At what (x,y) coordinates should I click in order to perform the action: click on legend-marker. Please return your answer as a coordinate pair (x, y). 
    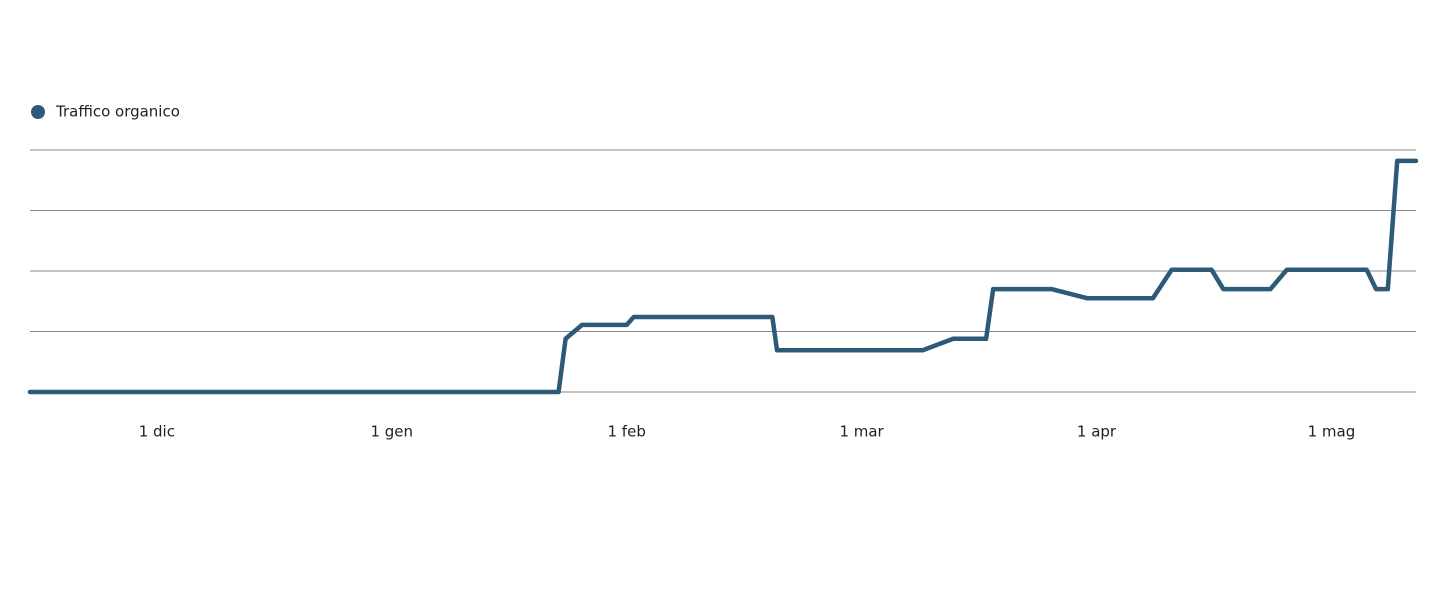
    Looking at the image, I should click on (38, 112).